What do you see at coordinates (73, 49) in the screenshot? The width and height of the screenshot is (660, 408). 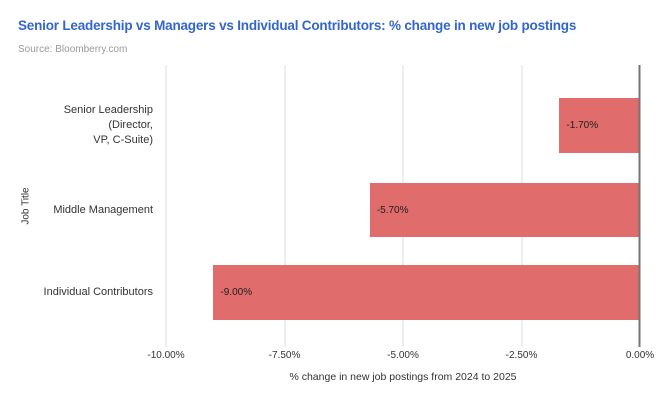 I see `chart-source: Source: Bloomberry.com` at bounding box center [73, 49].